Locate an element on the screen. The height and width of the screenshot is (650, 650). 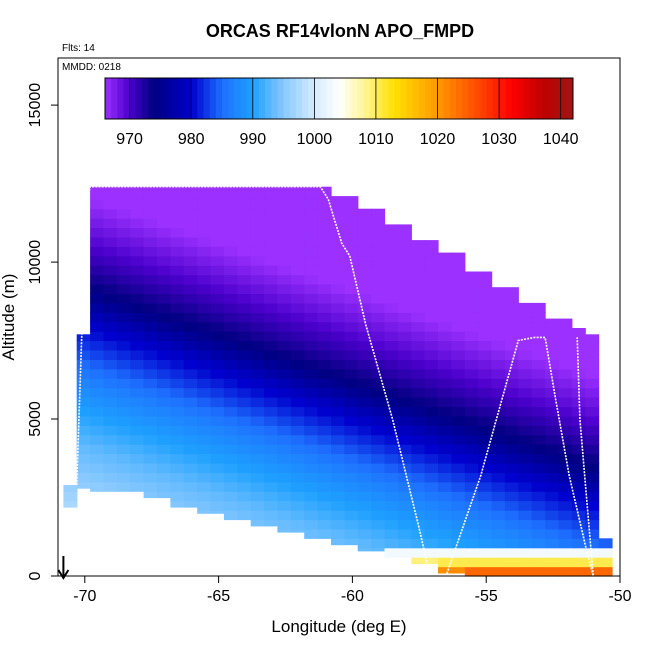
y-axis: 0 5000 10000 15000 is located at coordinates (42, 331).